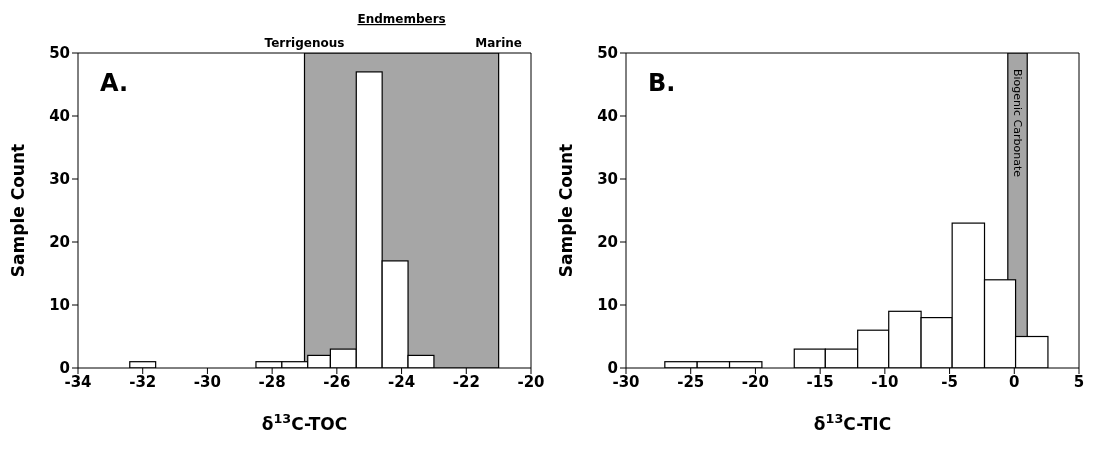 This screenshot has height=460, width=1113. Describe the element at coordinates (885, 381) in the screenshot. I see `x-tick-label: -10` at that location.